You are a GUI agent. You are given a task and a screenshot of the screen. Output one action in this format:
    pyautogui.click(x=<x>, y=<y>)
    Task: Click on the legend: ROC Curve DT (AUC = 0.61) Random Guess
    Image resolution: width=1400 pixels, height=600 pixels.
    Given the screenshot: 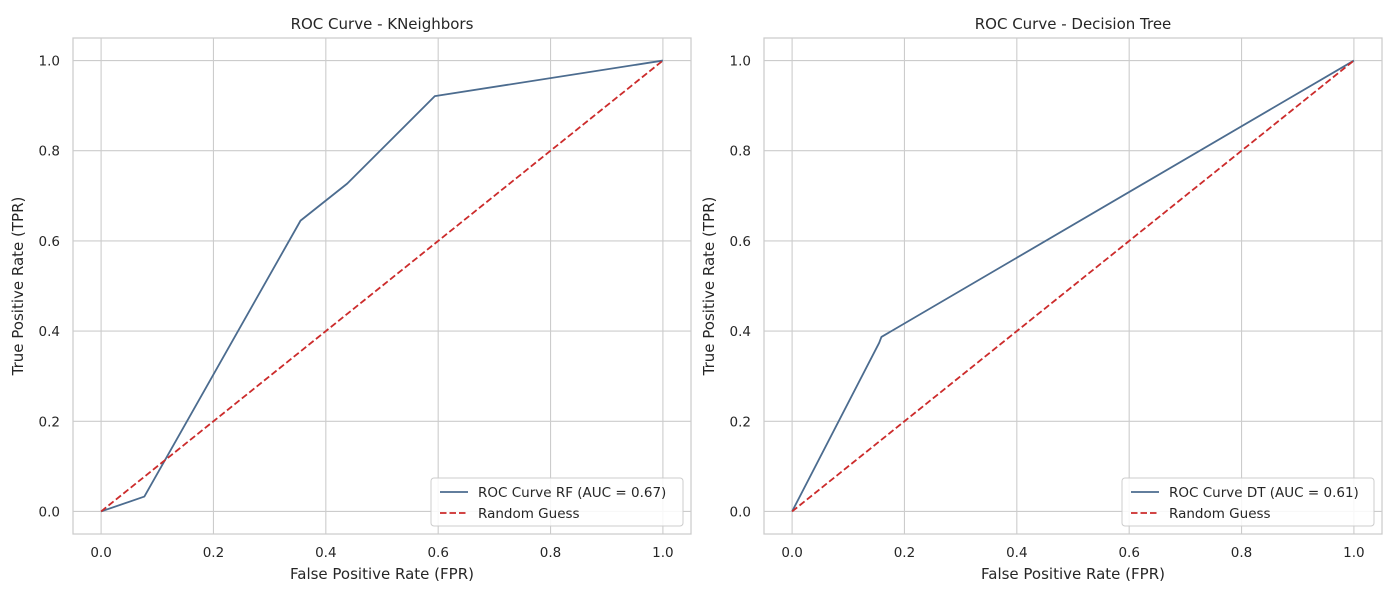 What is the action you would take?
    pyautogui.click(x=1248, y=502)
    